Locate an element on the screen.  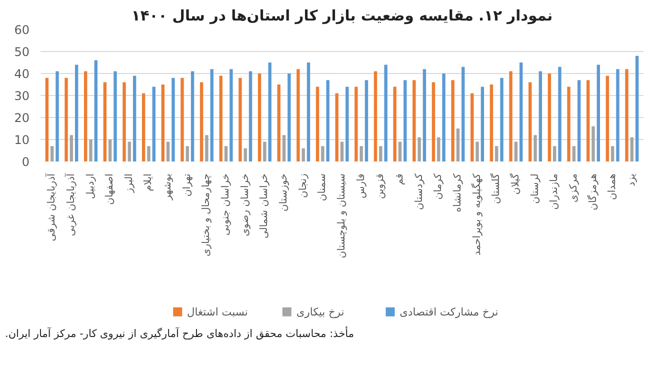
x-tick-label: آذربایجان شرقی is located at coordinates (51, 207).